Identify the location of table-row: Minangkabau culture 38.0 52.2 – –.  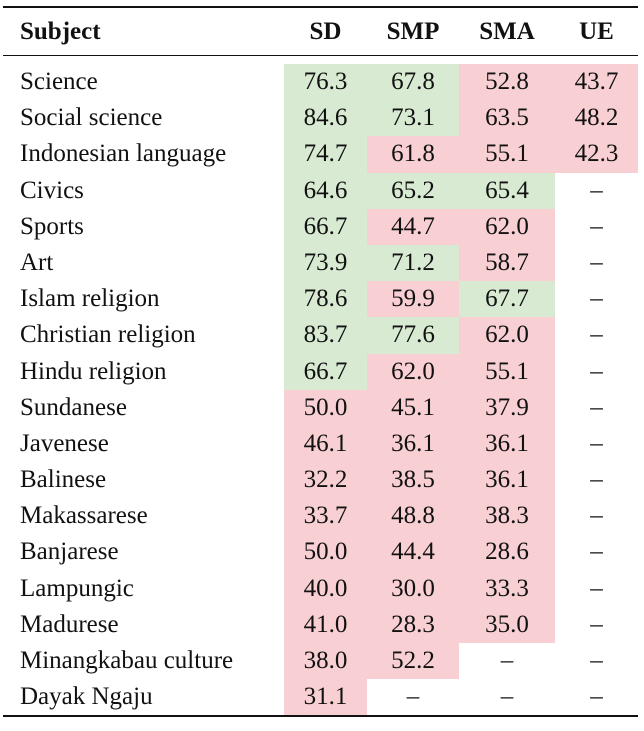
(320, 661).